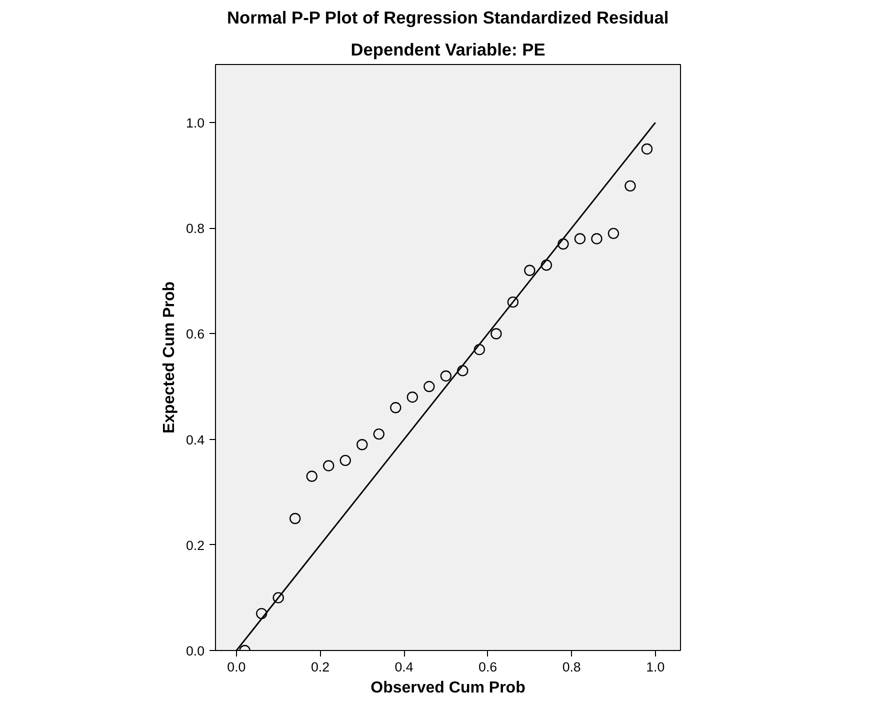  I want to click on chart-title: Normal P-P Plot of Regression Standardized Residual, so click(448, 18).